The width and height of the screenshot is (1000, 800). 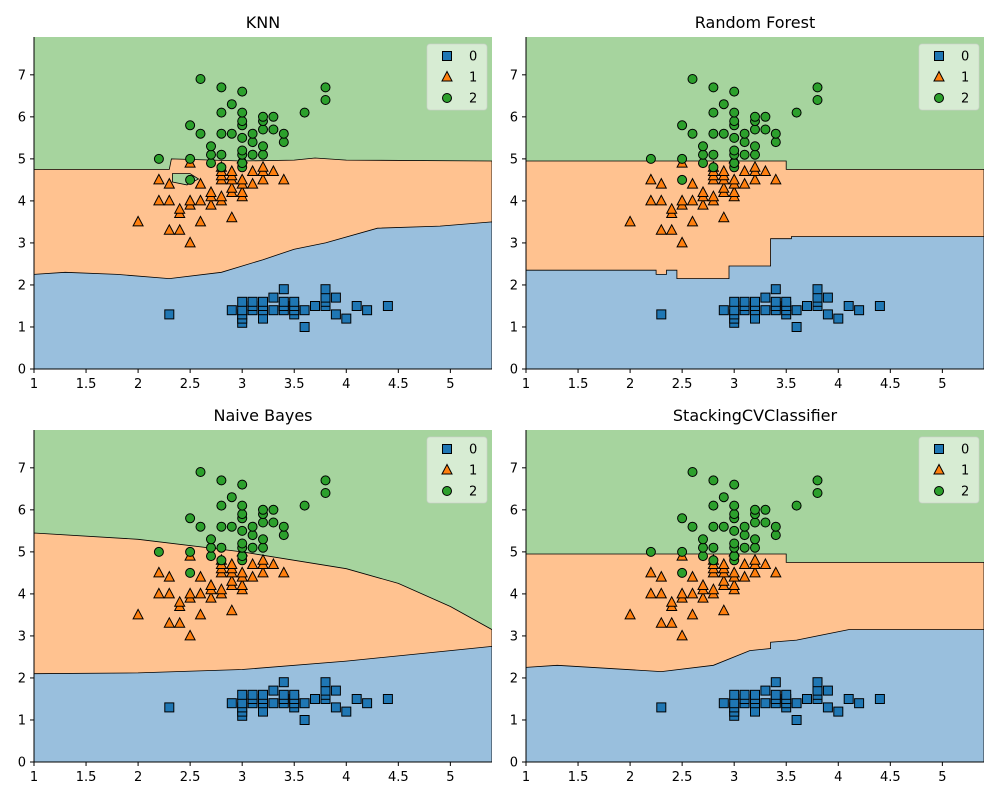 What do you see at coordinates (838, 777) in the screenshot?
I see `x-tick-label: 4` at bounding box center [838, 777].